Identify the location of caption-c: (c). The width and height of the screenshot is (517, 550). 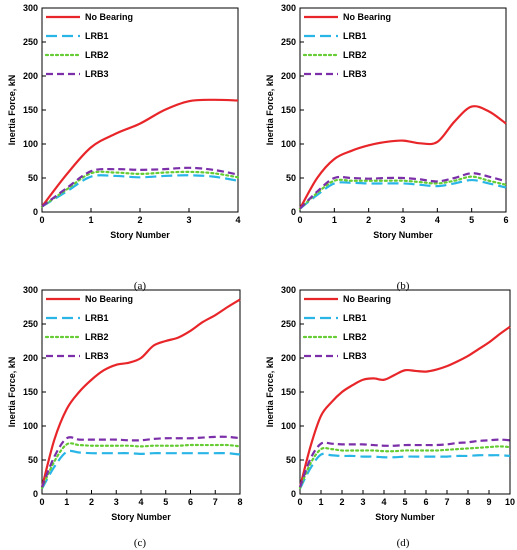
(140, 543).